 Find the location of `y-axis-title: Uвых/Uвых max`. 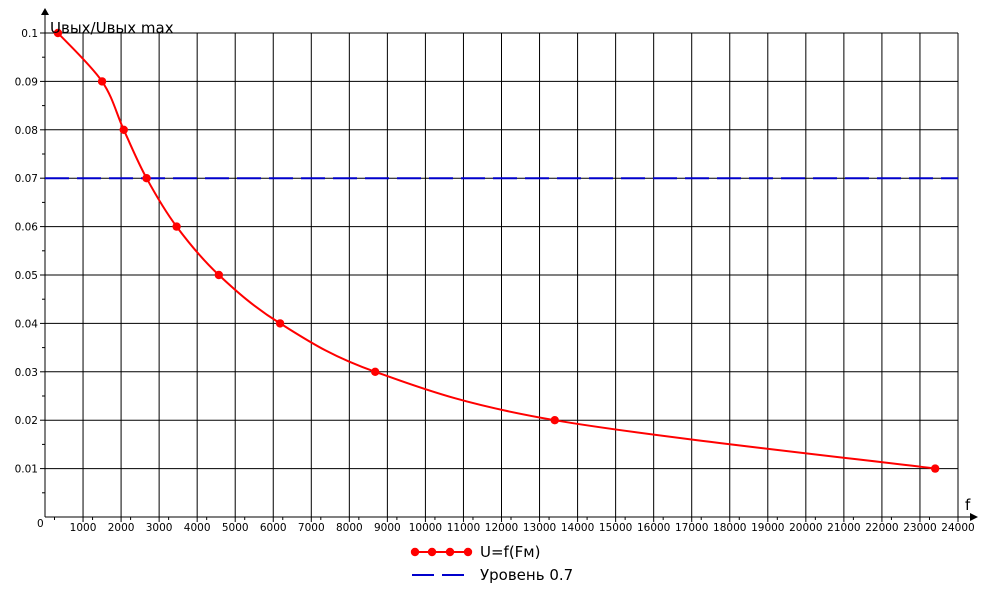

y-axis-title: Uвых/Uвых max is located at coordinates (112, 28).